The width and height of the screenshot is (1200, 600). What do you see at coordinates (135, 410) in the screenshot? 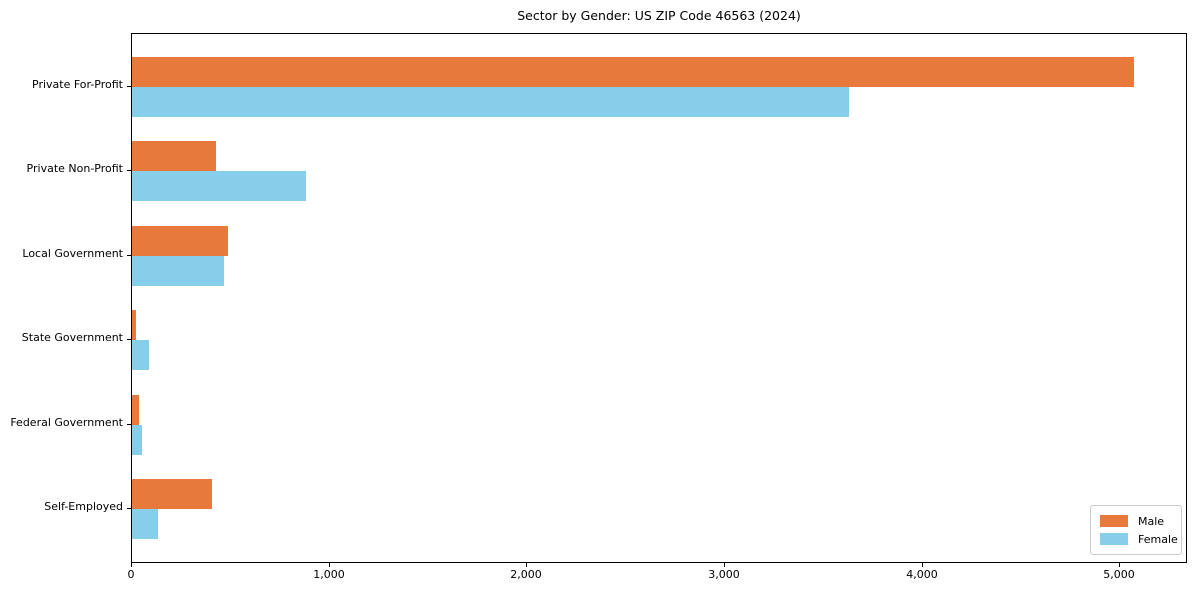
I see `bar-male-federal-government` at bounding box center [135, 410].